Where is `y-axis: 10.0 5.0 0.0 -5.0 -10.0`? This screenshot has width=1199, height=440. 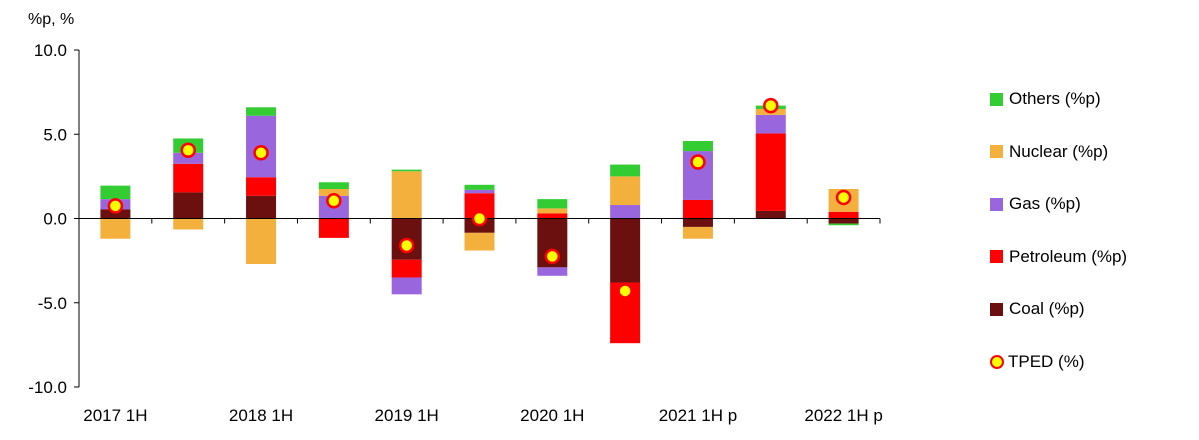
y-axis: 10.0 5.0 0.0 -5.0 -10.0 is located at coordinates (54, 219).